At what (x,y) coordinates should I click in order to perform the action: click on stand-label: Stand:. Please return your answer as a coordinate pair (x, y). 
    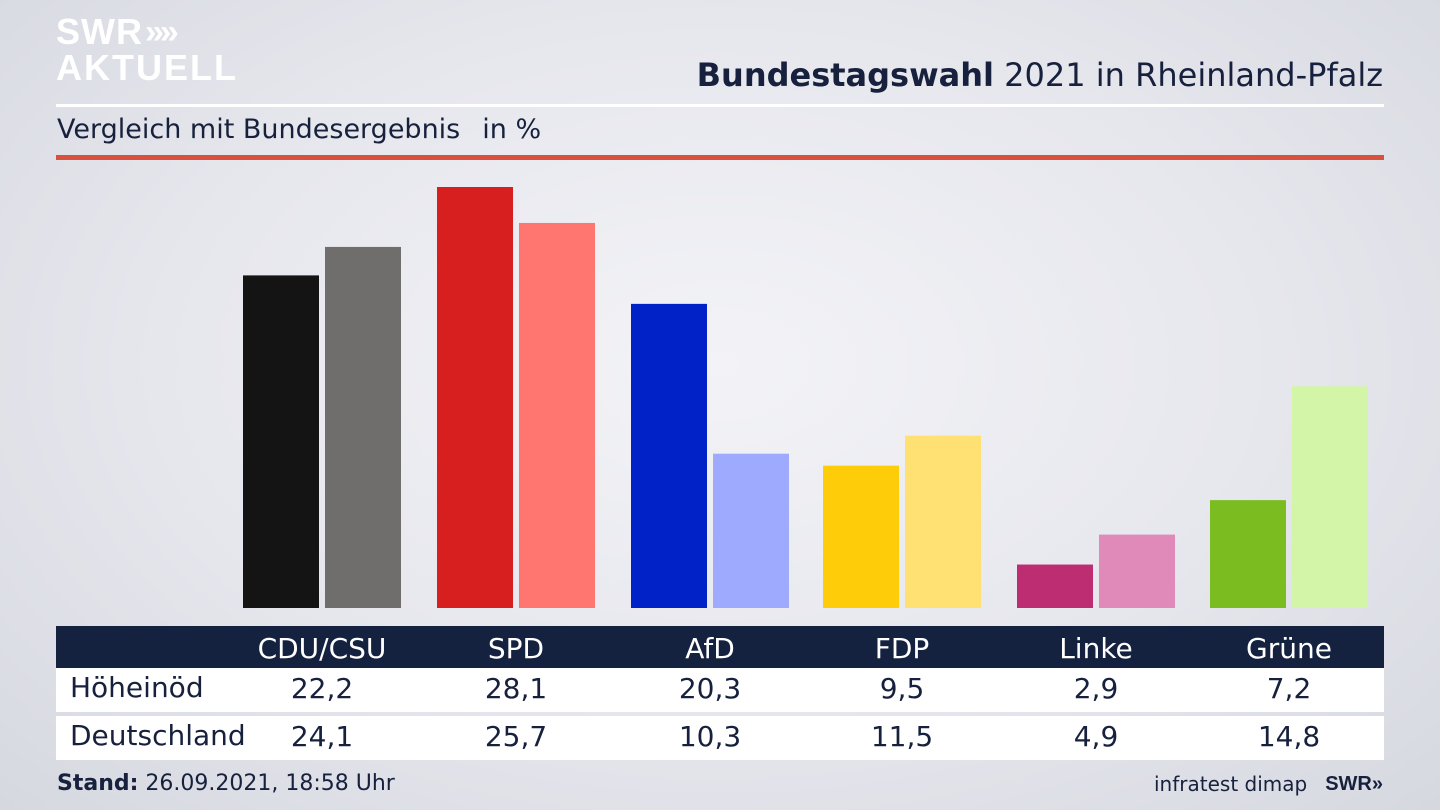
    Looking at the image, I should click on (98, 783).